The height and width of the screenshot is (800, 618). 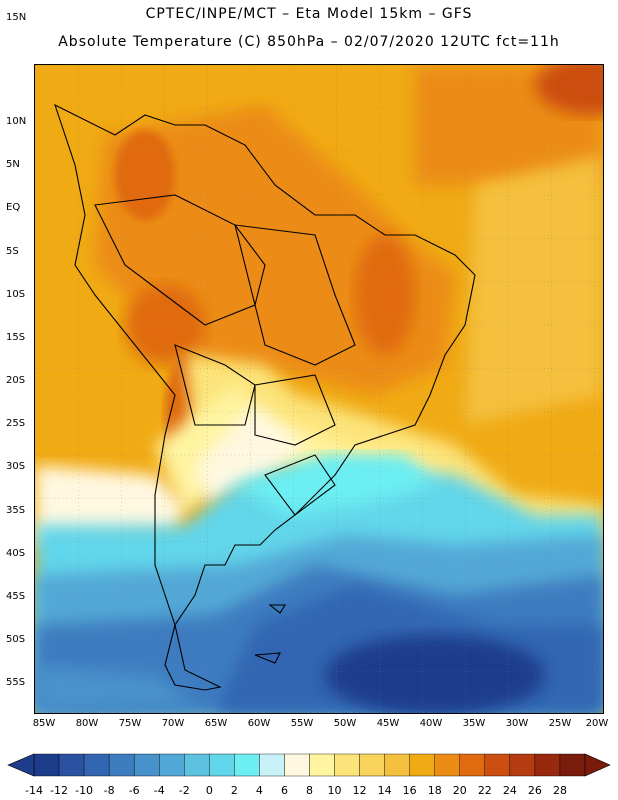 What do you see at coordinates (559, 790) in the screenshot?
I see `colorbar-label: 28` at bounding box center [559, 790].